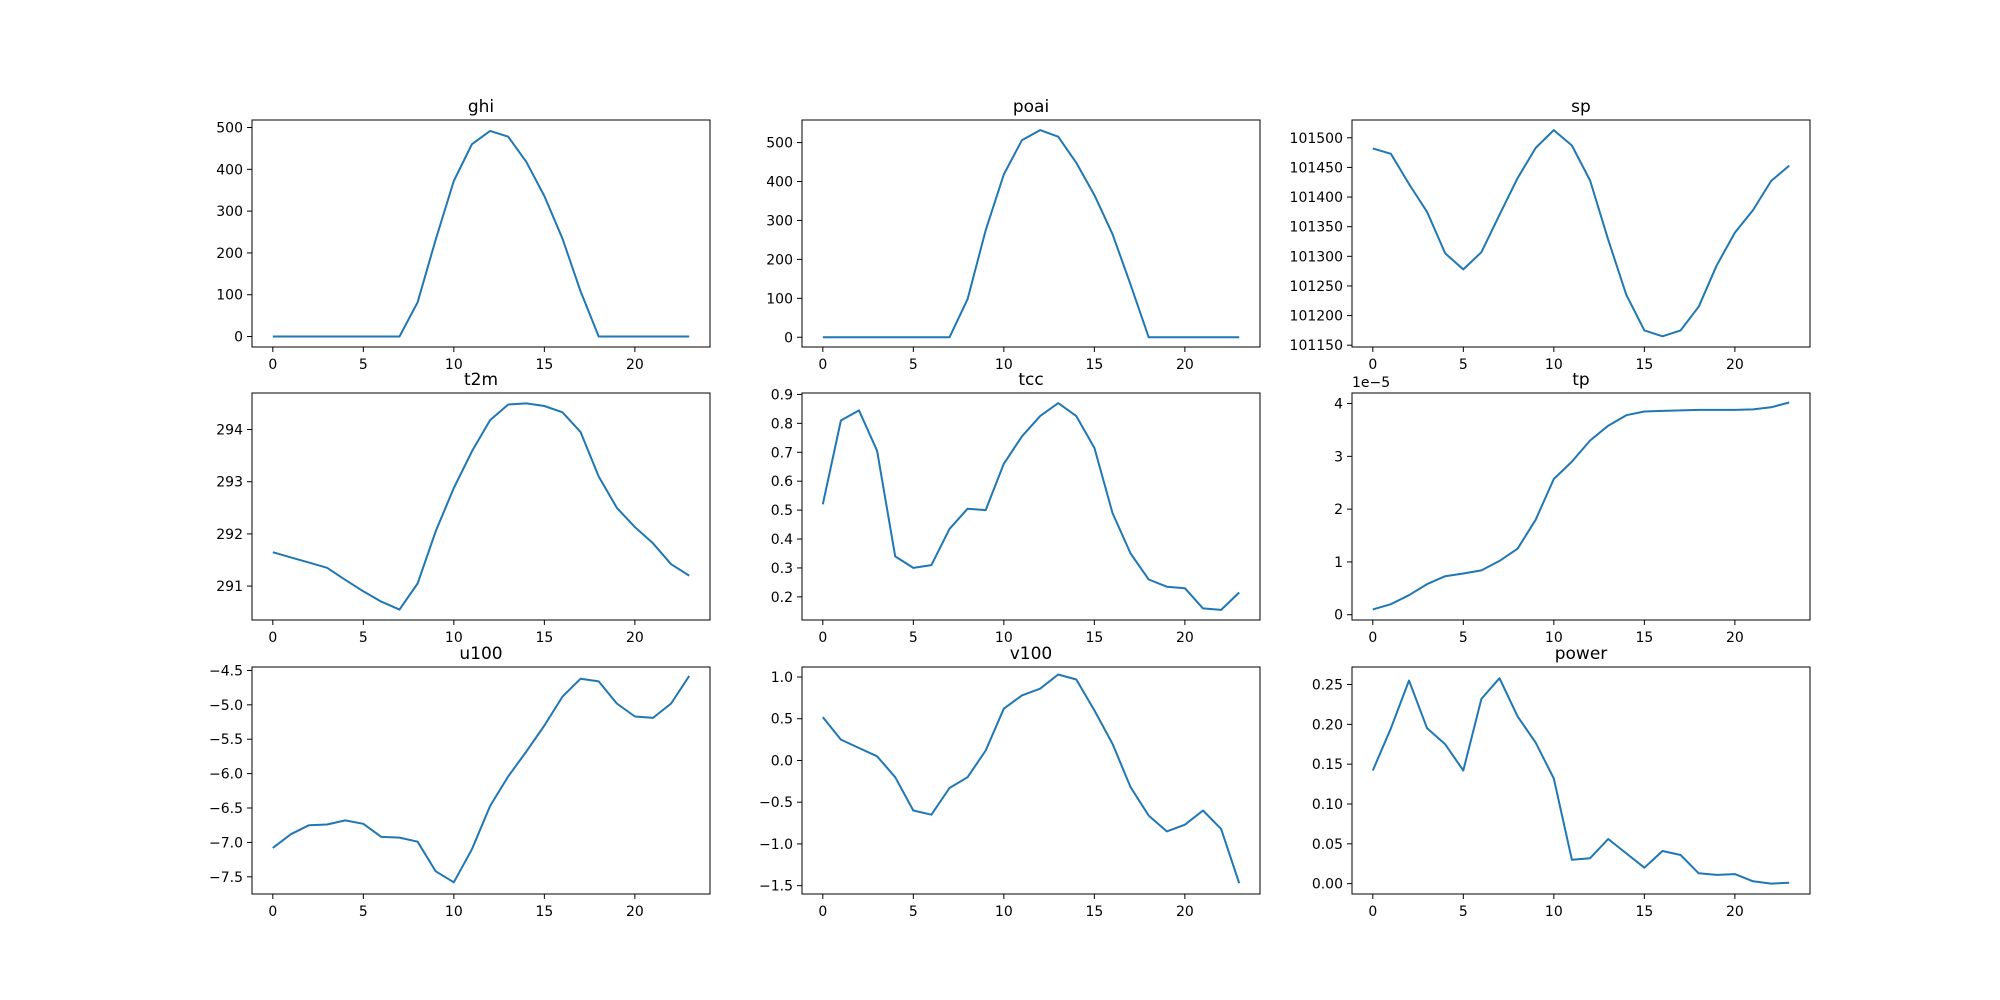 This screenshot has width=2000, height=1000. I want to click on y-tick-label: 0.05, so click(1327, 845).